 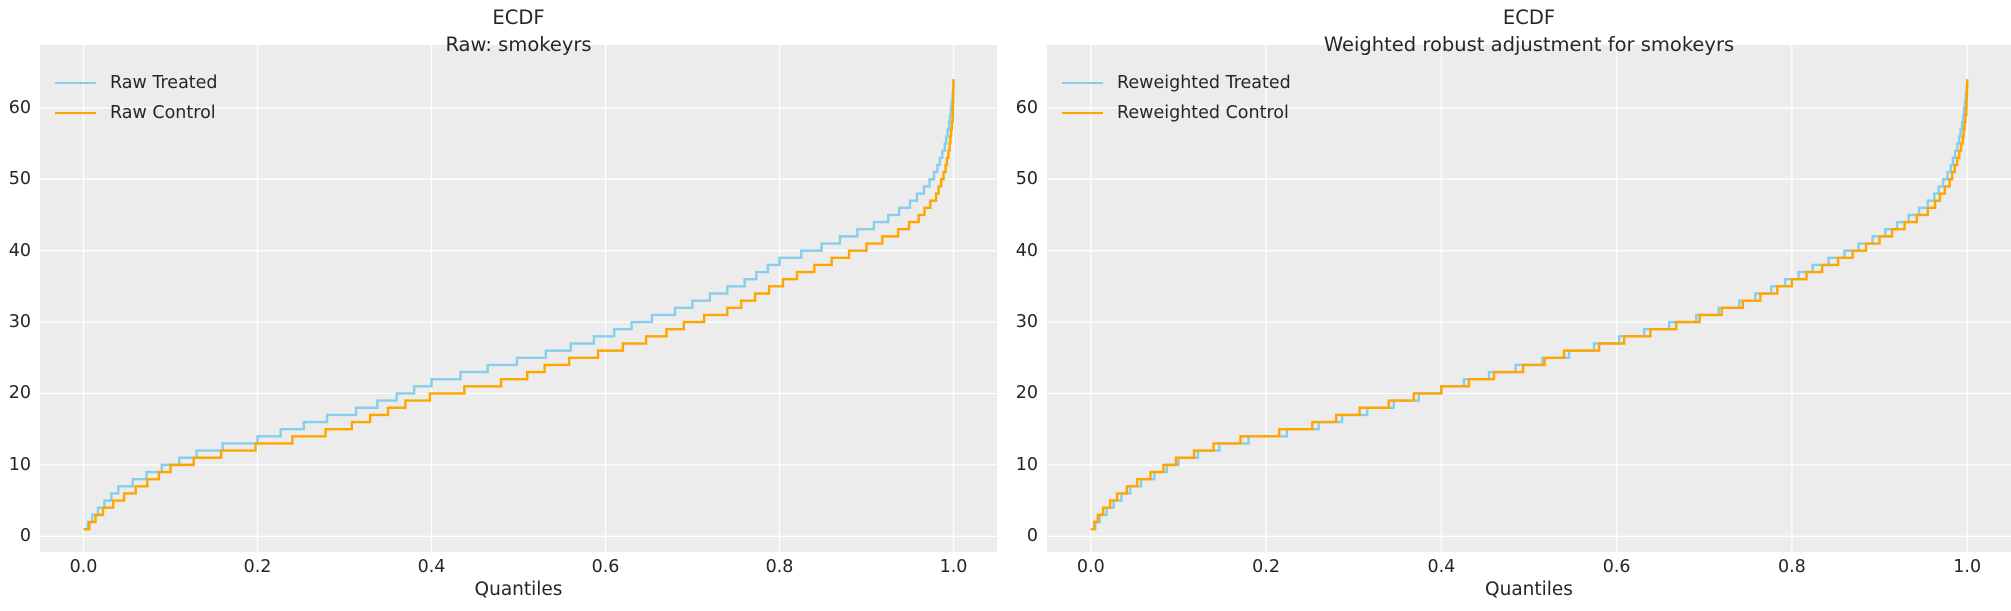 I want to click on legend-item-reweighted-treated: Reweighted Treated, so click(x=1176, y=83).